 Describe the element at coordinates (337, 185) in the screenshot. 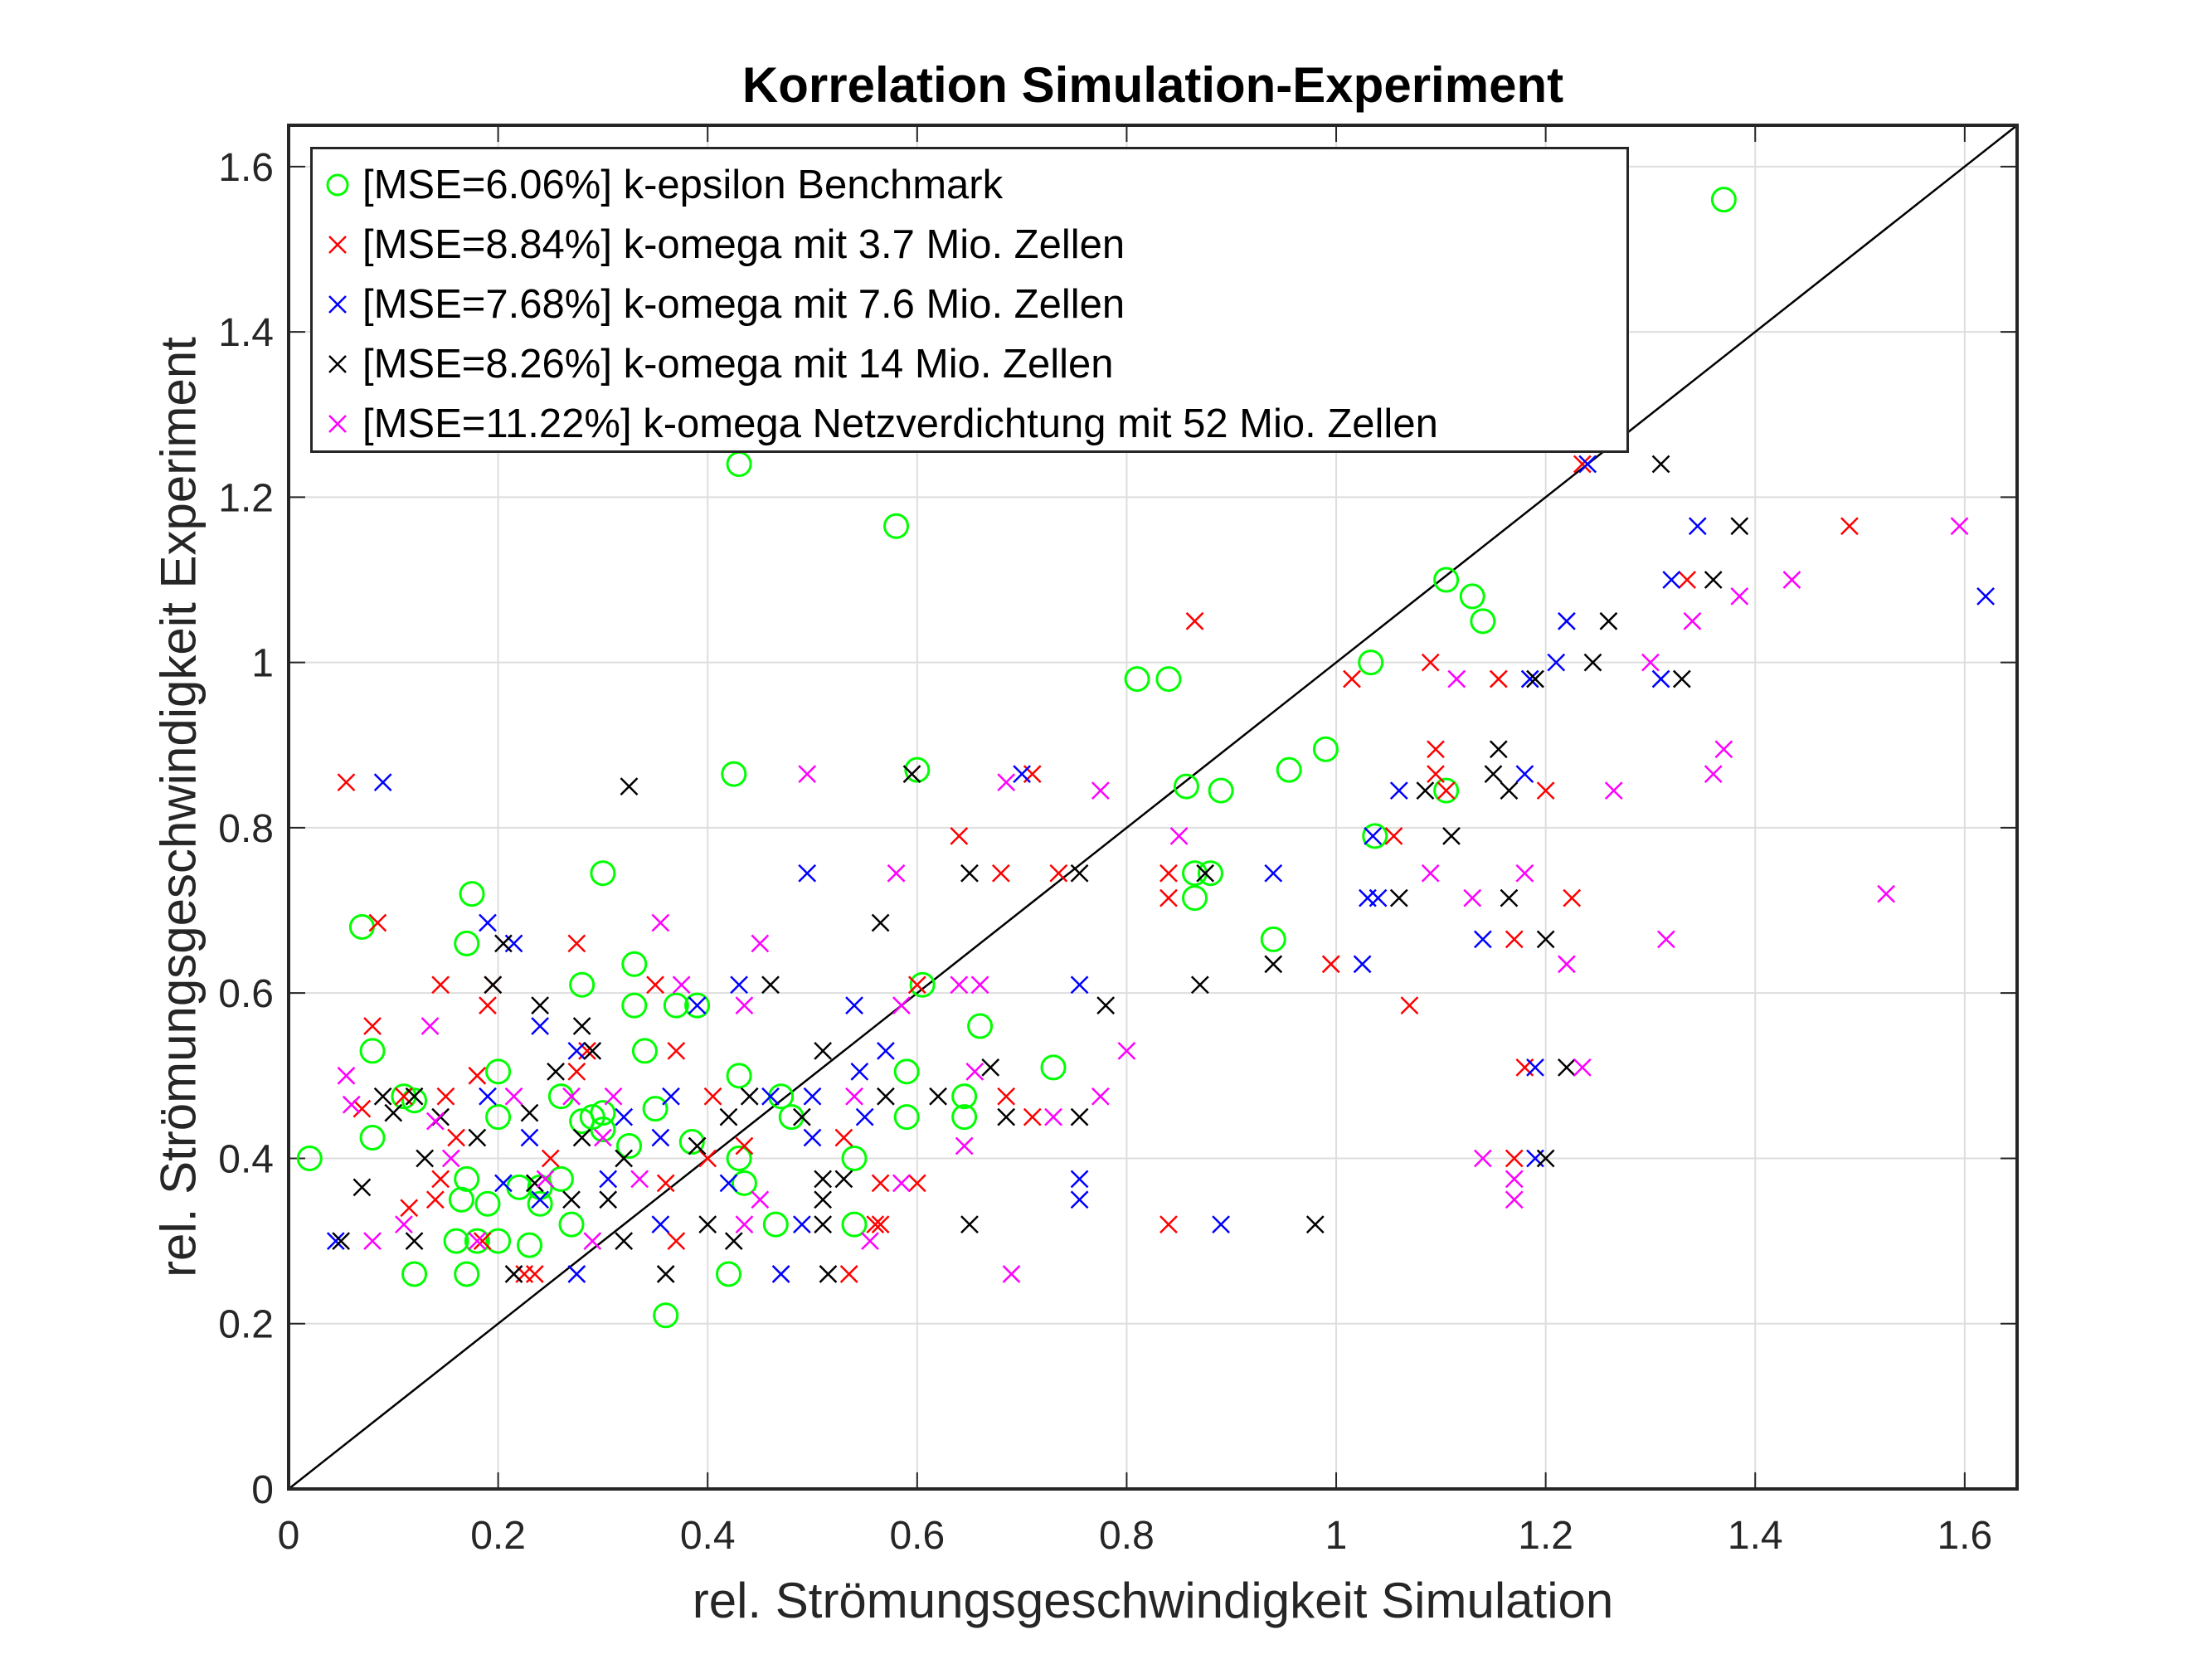

I see `circle-marker-icon` at that location.